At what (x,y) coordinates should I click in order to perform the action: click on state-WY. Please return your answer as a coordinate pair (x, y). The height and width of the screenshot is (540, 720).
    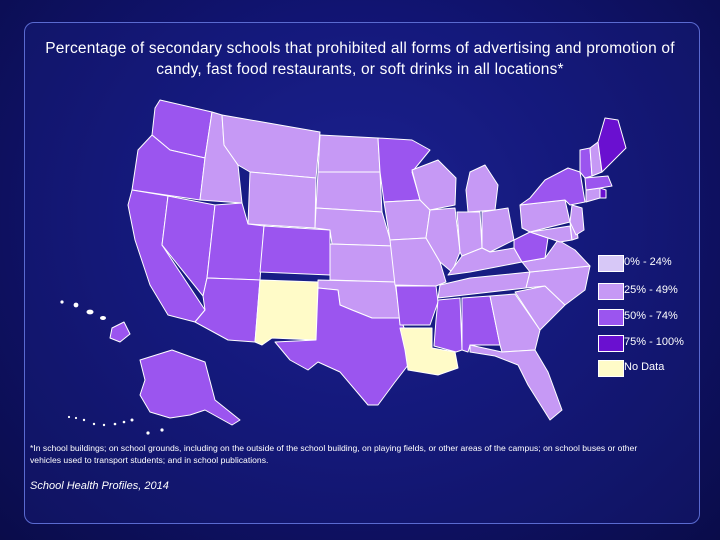
    Looking at the image, I should click on (282, 200).